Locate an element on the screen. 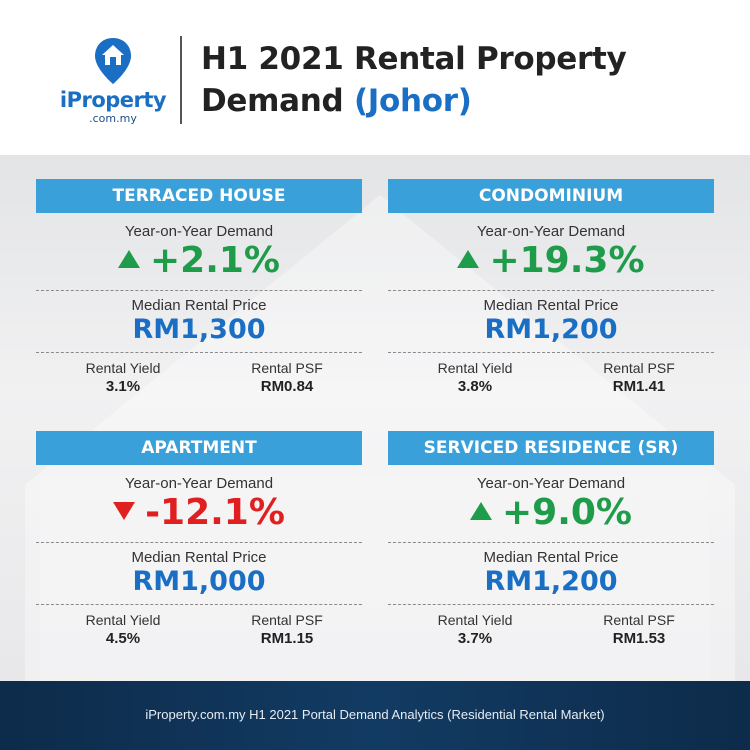 The image size is (750, 750). rental-psf: Rental PSF RM1.41 is located at coordinates (639, 378).